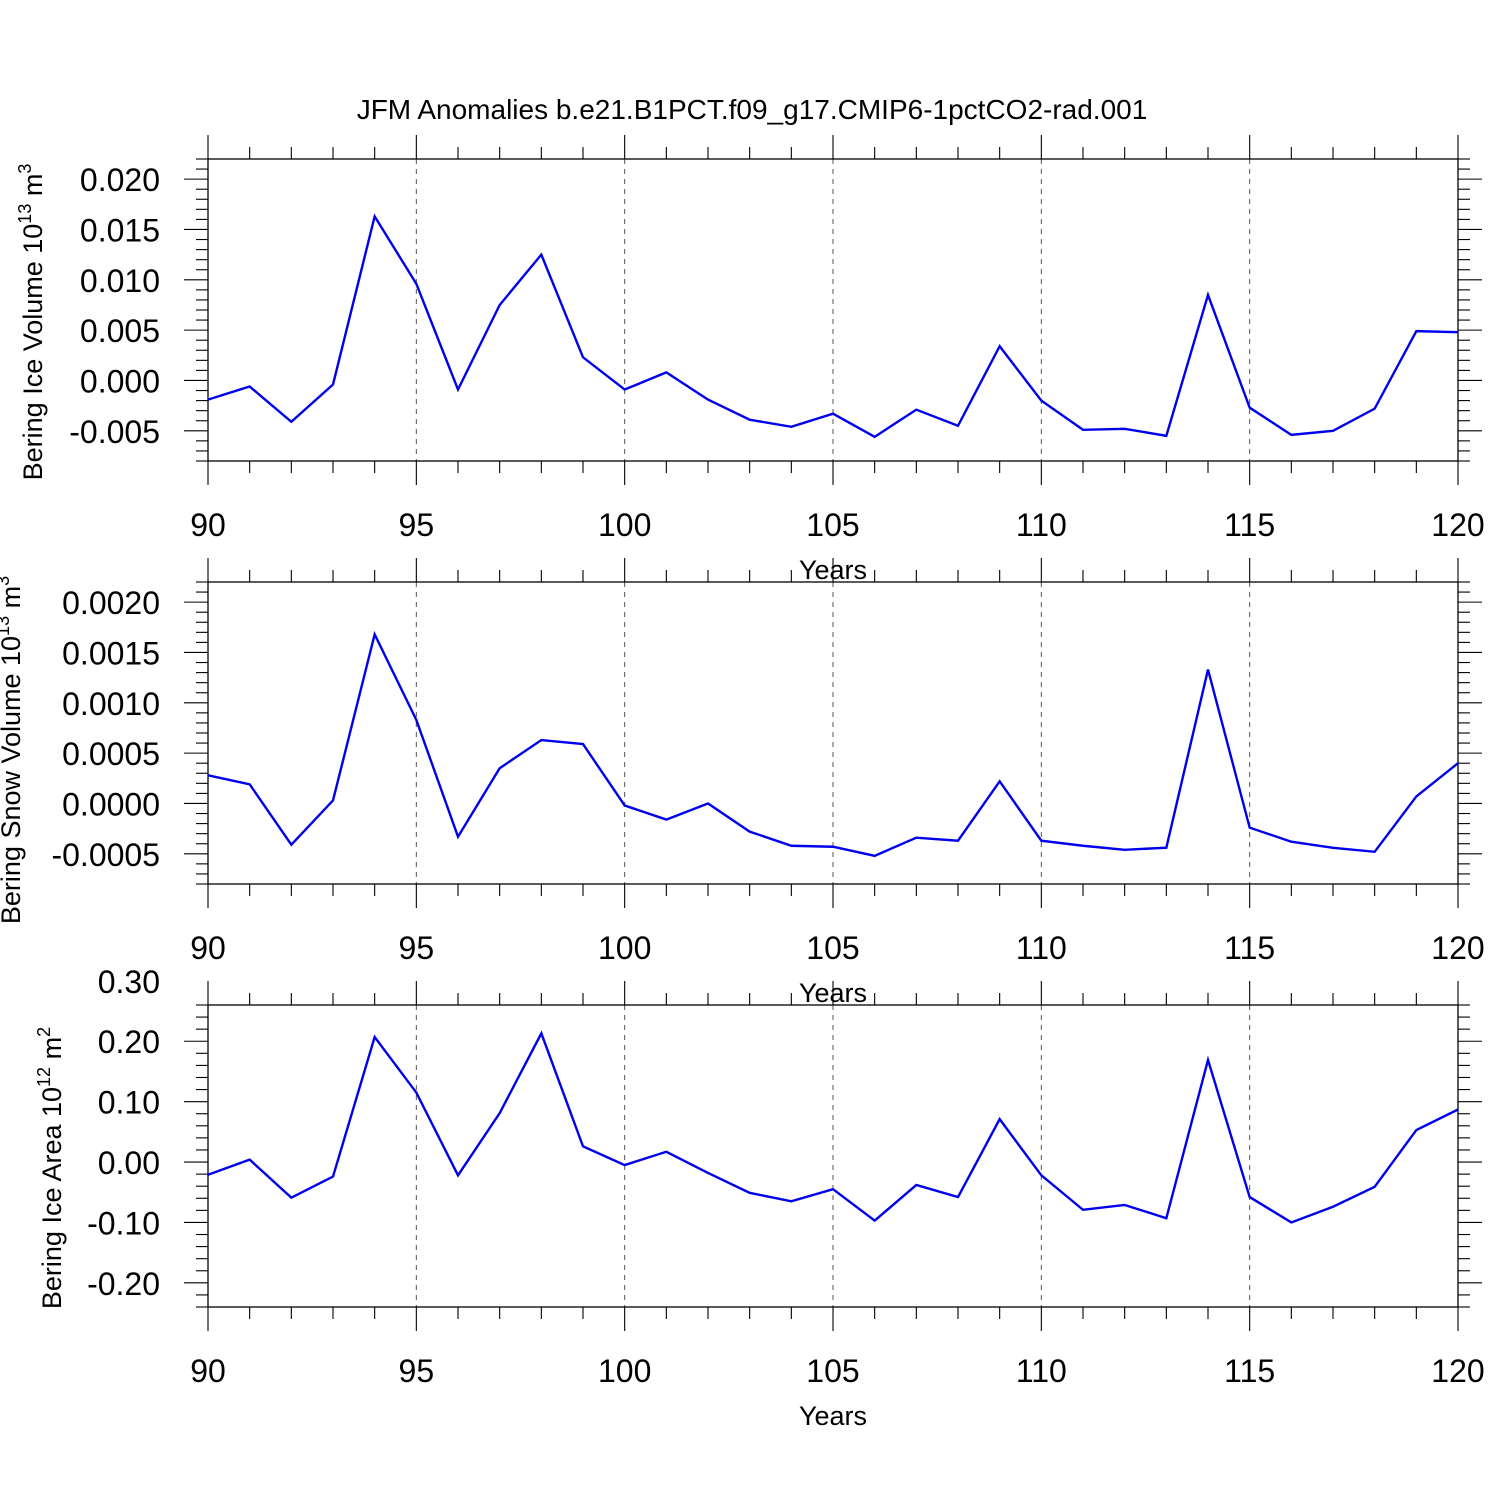 This screenshot has width=1500, height=1500. What do you see at coordinates (1249, 948) in the screenshot?
I see `snow-volume-x-tick-label: 115` at bounding box center [1249, 948].